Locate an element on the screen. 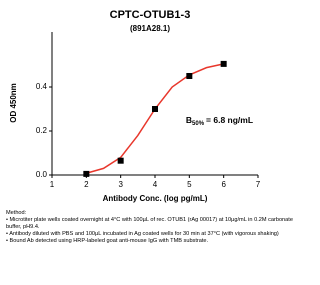 The width and height of the screenshot is (320, 285). chart-title: CPTC-OTUB1-3 is located at coordinates (150, 15).